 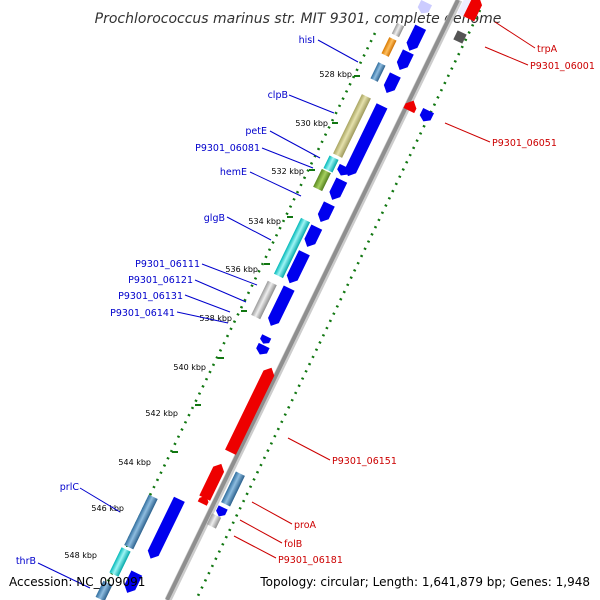 I want to click on tick-label: 542 kbp, so click(x=161, y=413).